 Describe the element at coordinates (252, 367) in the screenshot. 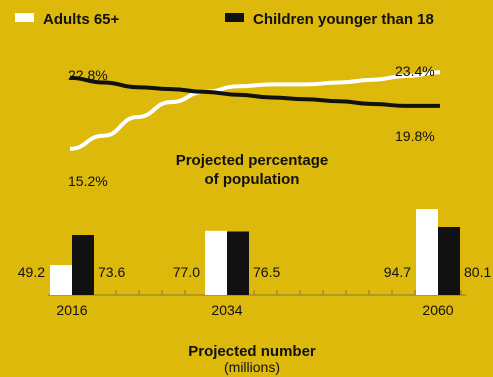

I see `bar-chart-subtitle: (millions)` at that location.